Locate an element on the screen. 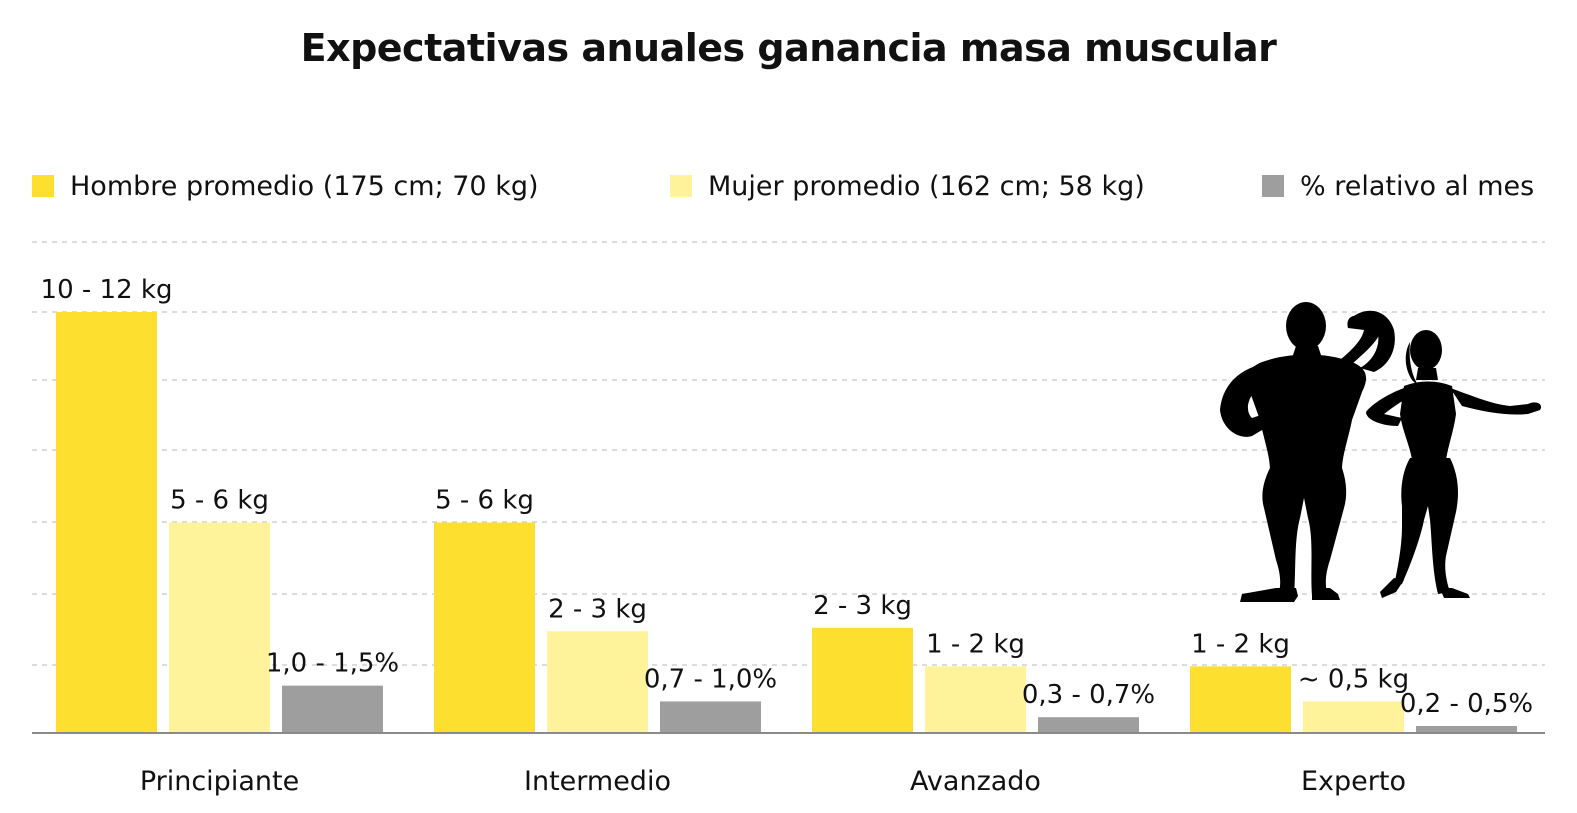 Image resolution: width=1577 pixels, height=813 pixels. legend-item-mujer: Mujer promedio (162 cm; 58 kg) is located at coordinates (907, 186).